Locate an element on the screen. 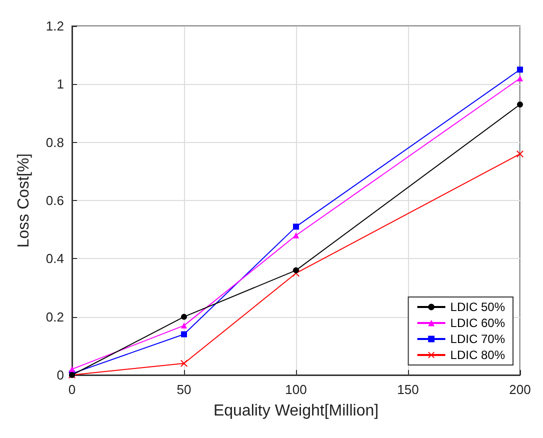  y-tick-label: 0.8 is located at coordinates (55, 142).